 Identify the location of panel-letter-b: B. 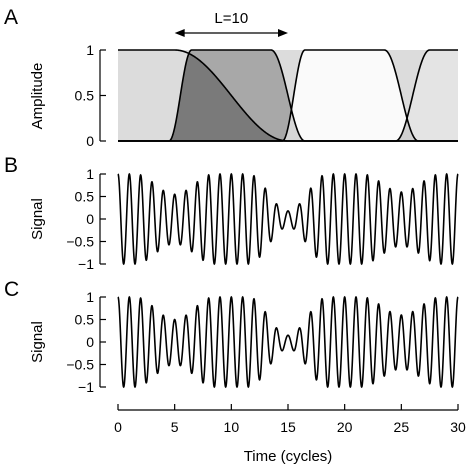
(11, 165).